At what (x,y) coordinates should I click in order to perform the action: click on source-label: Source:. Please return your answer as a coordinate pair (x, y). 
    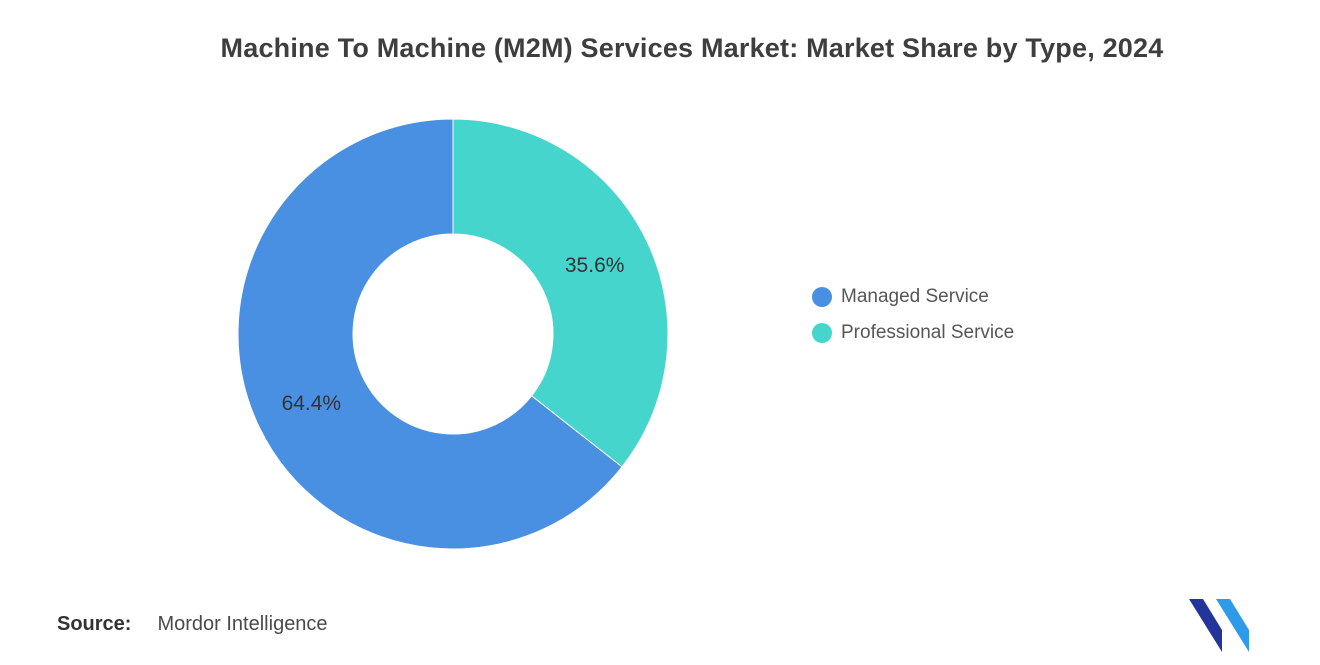
    Looking at the image, I should click on (94, 624).